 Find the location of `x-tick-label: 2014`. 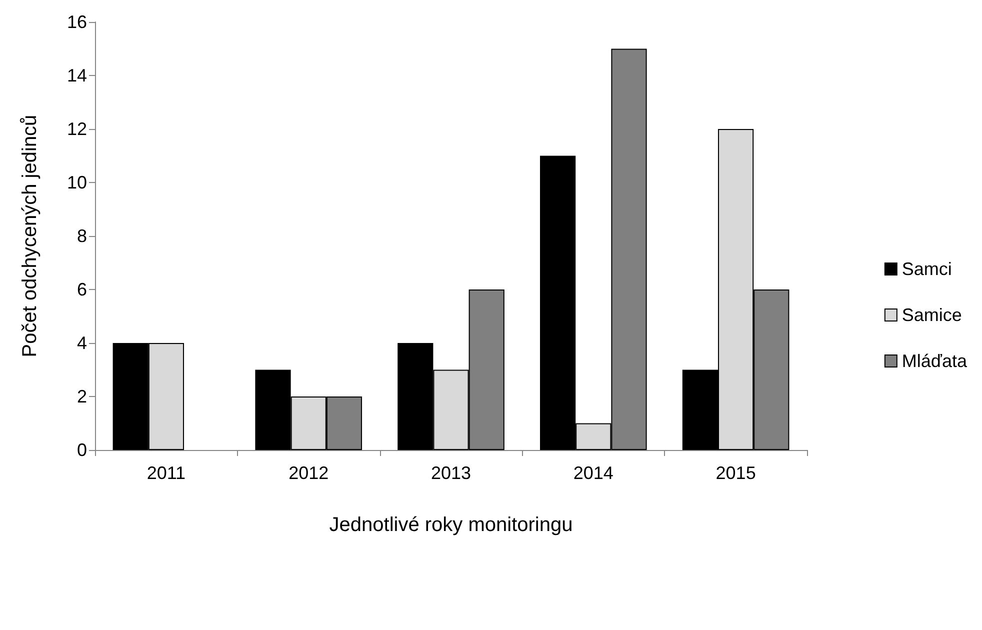

x-tick-label: 2014 is located at coordinates (593, 473).